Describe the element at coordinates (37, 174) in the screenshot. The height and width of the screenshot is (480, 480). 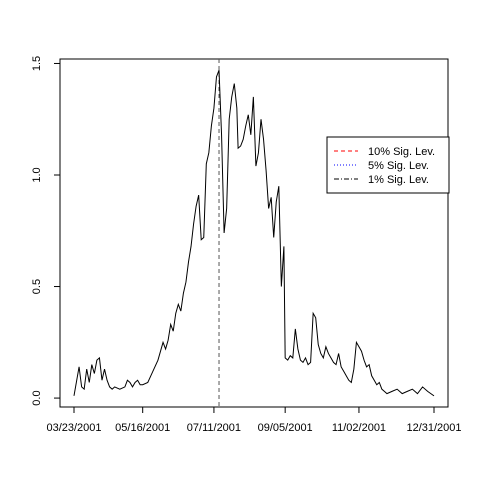
I see `y-tick-label: 1.0` at that location.